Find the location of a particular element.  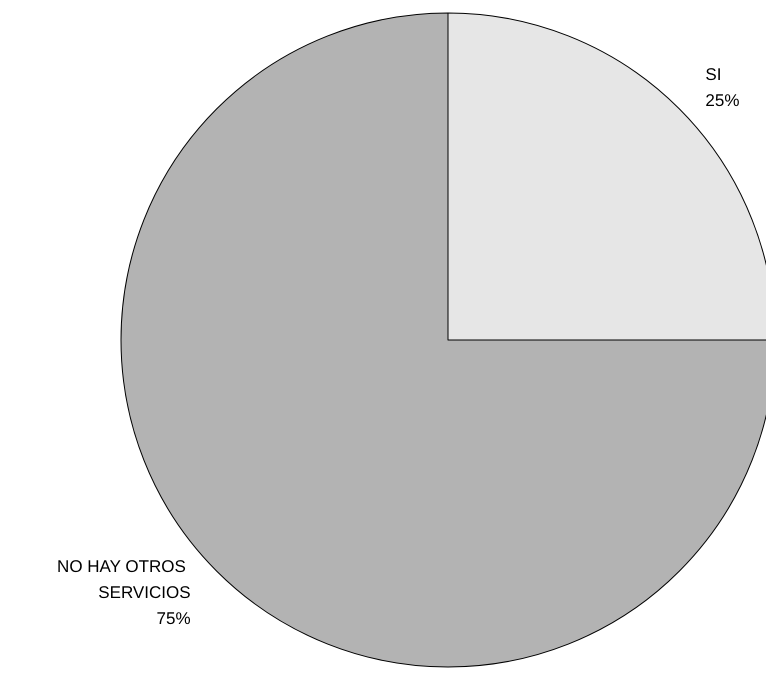

data-label: 75% is located at coordinates (173, 618).